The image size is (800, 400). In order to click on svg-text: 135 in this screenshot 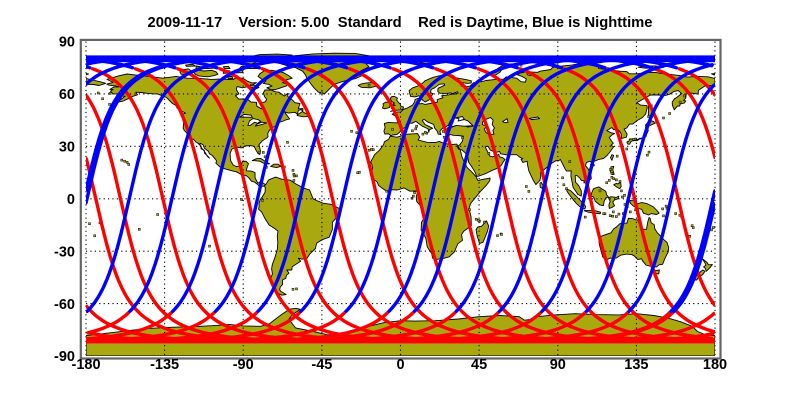, I will do `click(636, 365)`.